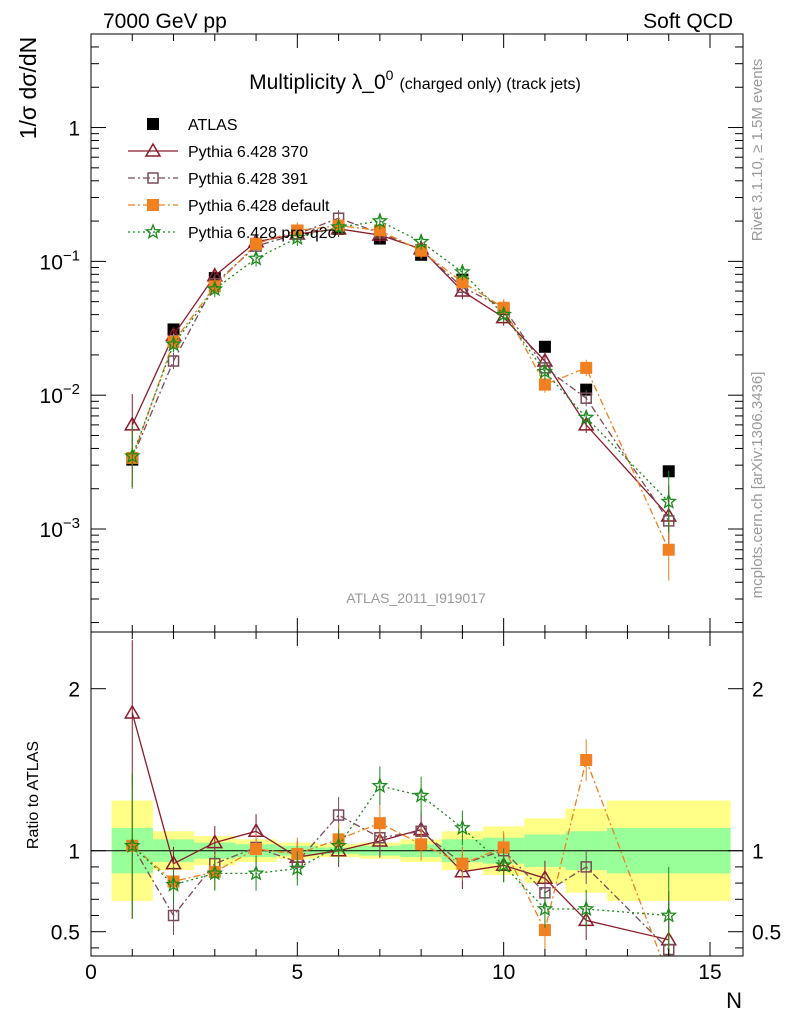 Image resolution: width=786 pixels, height=1024 pixels. Describe the element at coordinates (503, 972) in the screenshot. I see `x-tick-label: 10` at that location.